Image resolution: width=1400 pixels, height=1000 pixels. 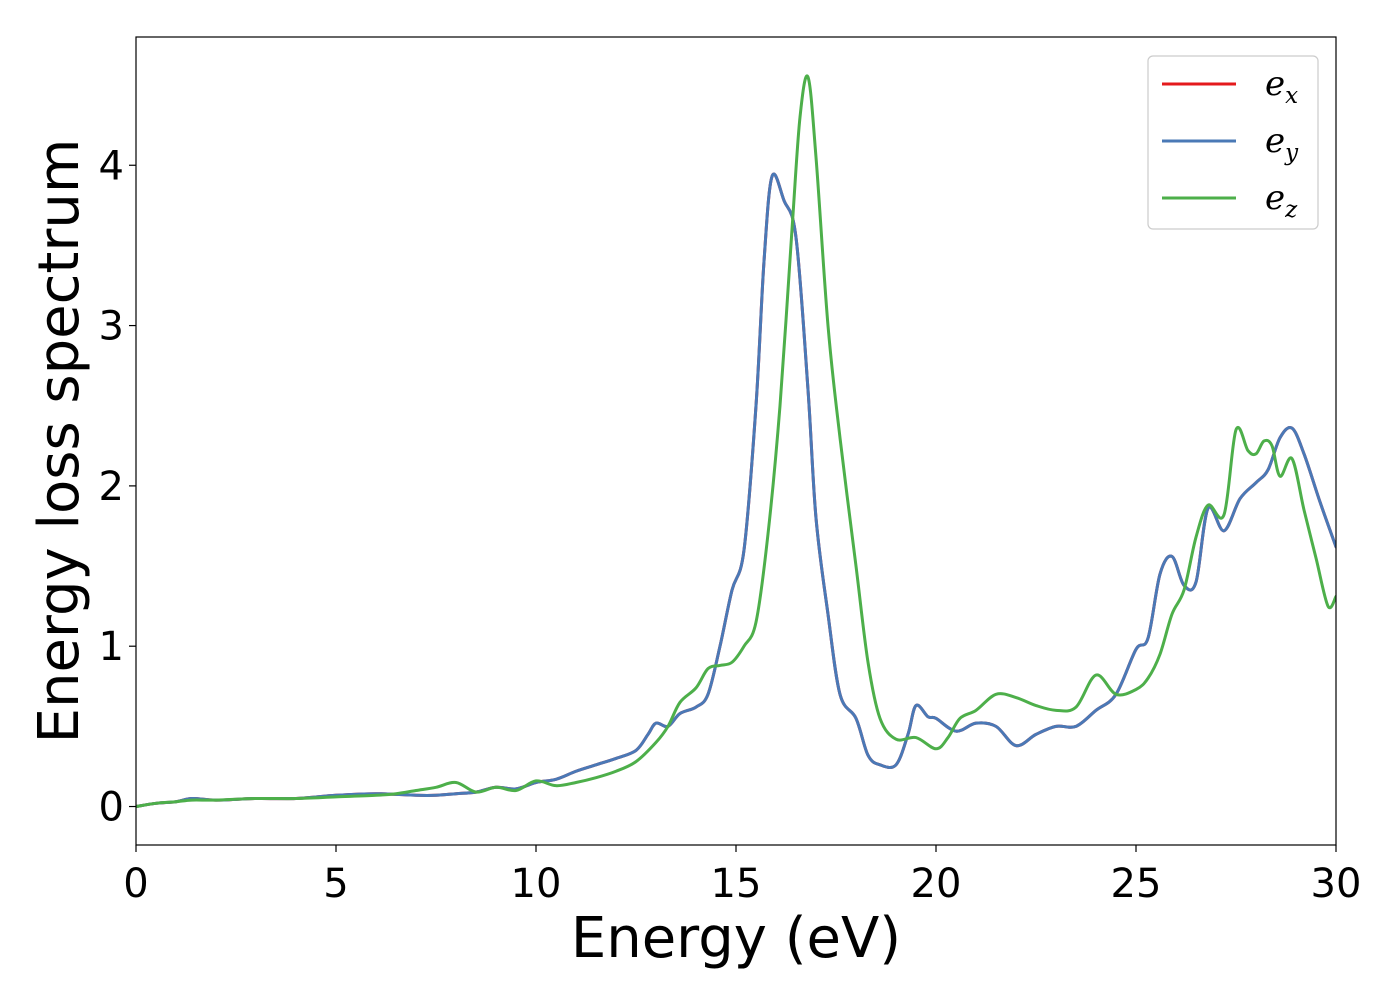 I want to click on legend-label-y: ey, so click(x=1282, y=143).